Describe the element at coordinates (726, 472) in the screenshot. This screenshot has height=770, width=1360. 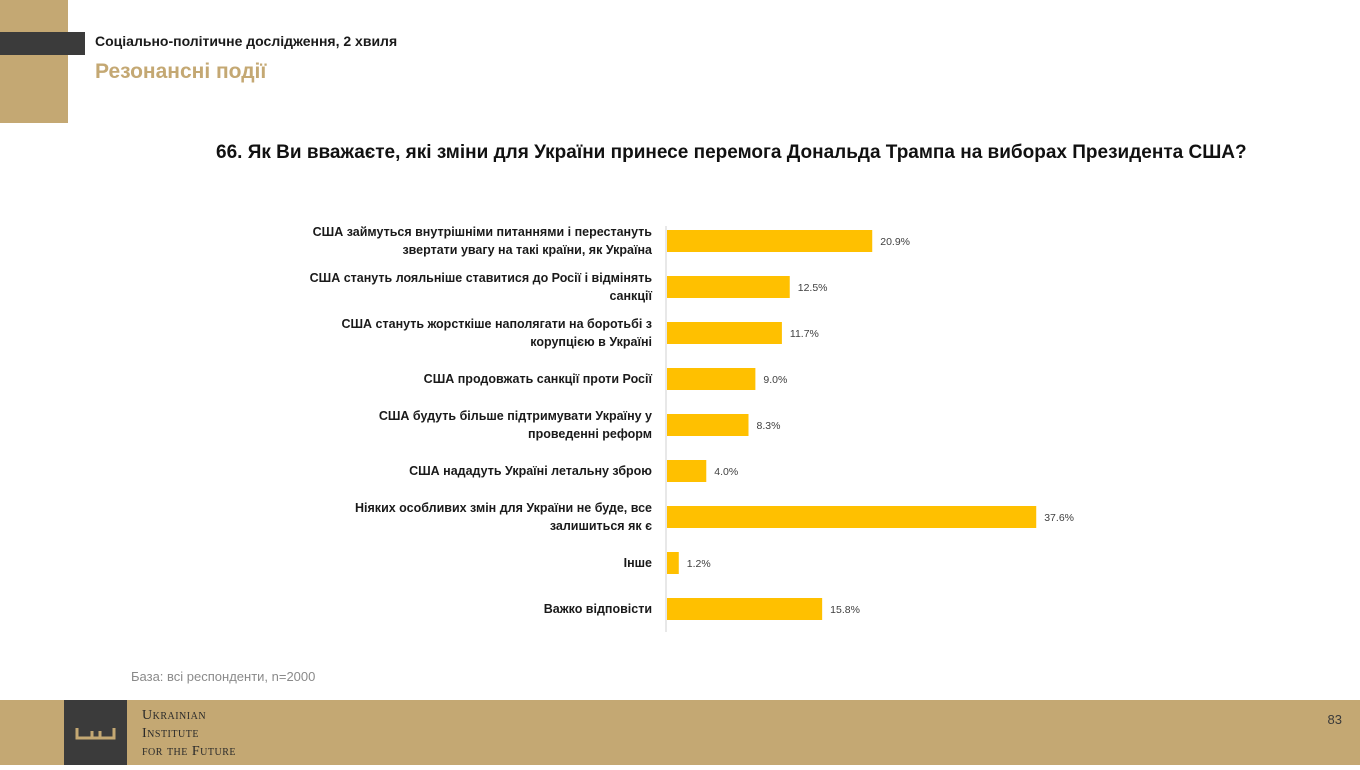
I see `value-label: 4.0%` at that location.